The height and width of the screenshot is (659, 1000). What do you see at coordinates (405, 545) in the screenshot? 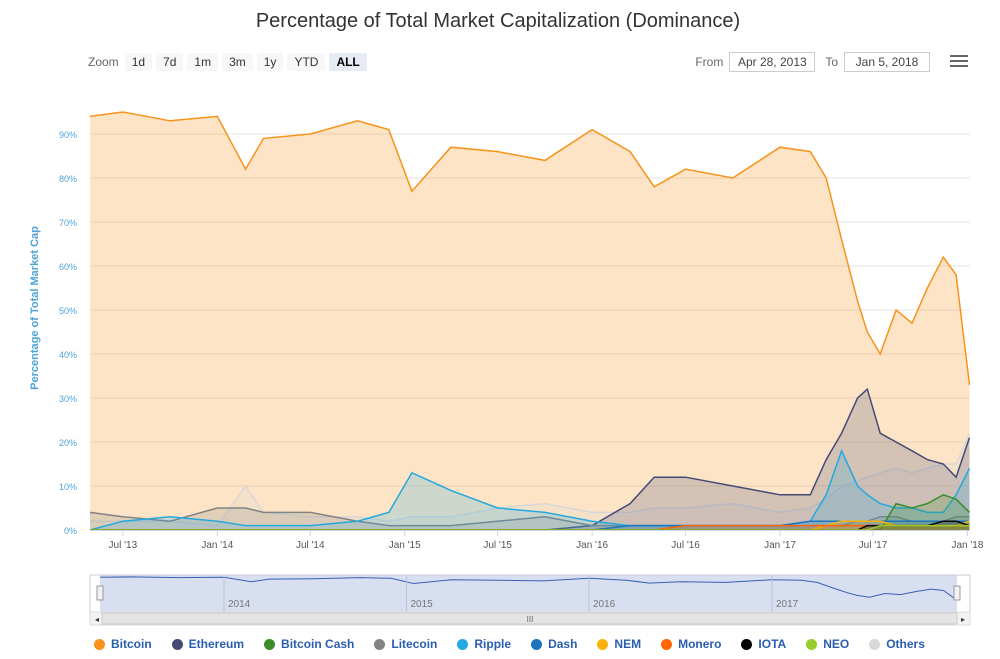
I see `x-tick-label: Jan '15` at bounding box center [405, 545].